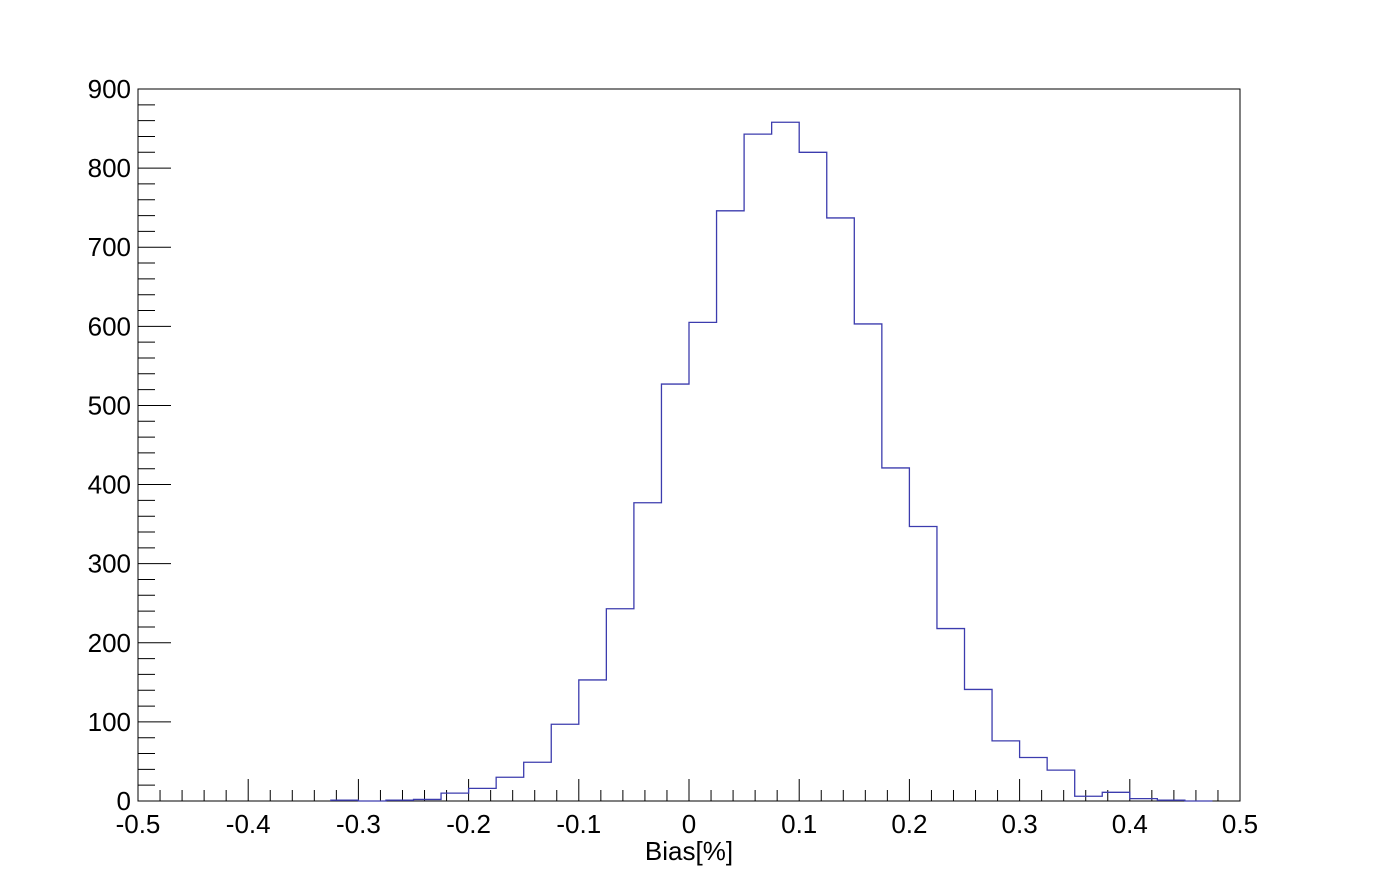 The image size is (1377, 891). What do you see at coordinates (578, 824) in the screenshot?
I see `x-tick-label: -0.1` at bounding box center [578, 824].